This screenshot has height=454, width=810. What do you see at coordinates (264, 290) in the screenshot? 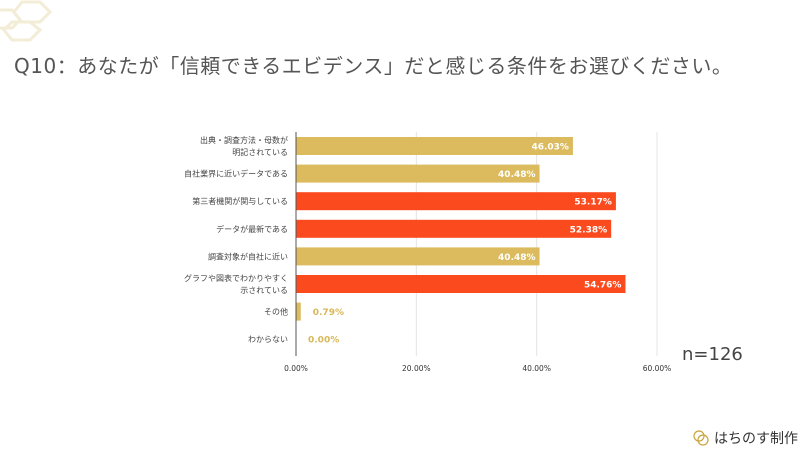
I see `category-label: 示されている` at bounding box center [264, 290].